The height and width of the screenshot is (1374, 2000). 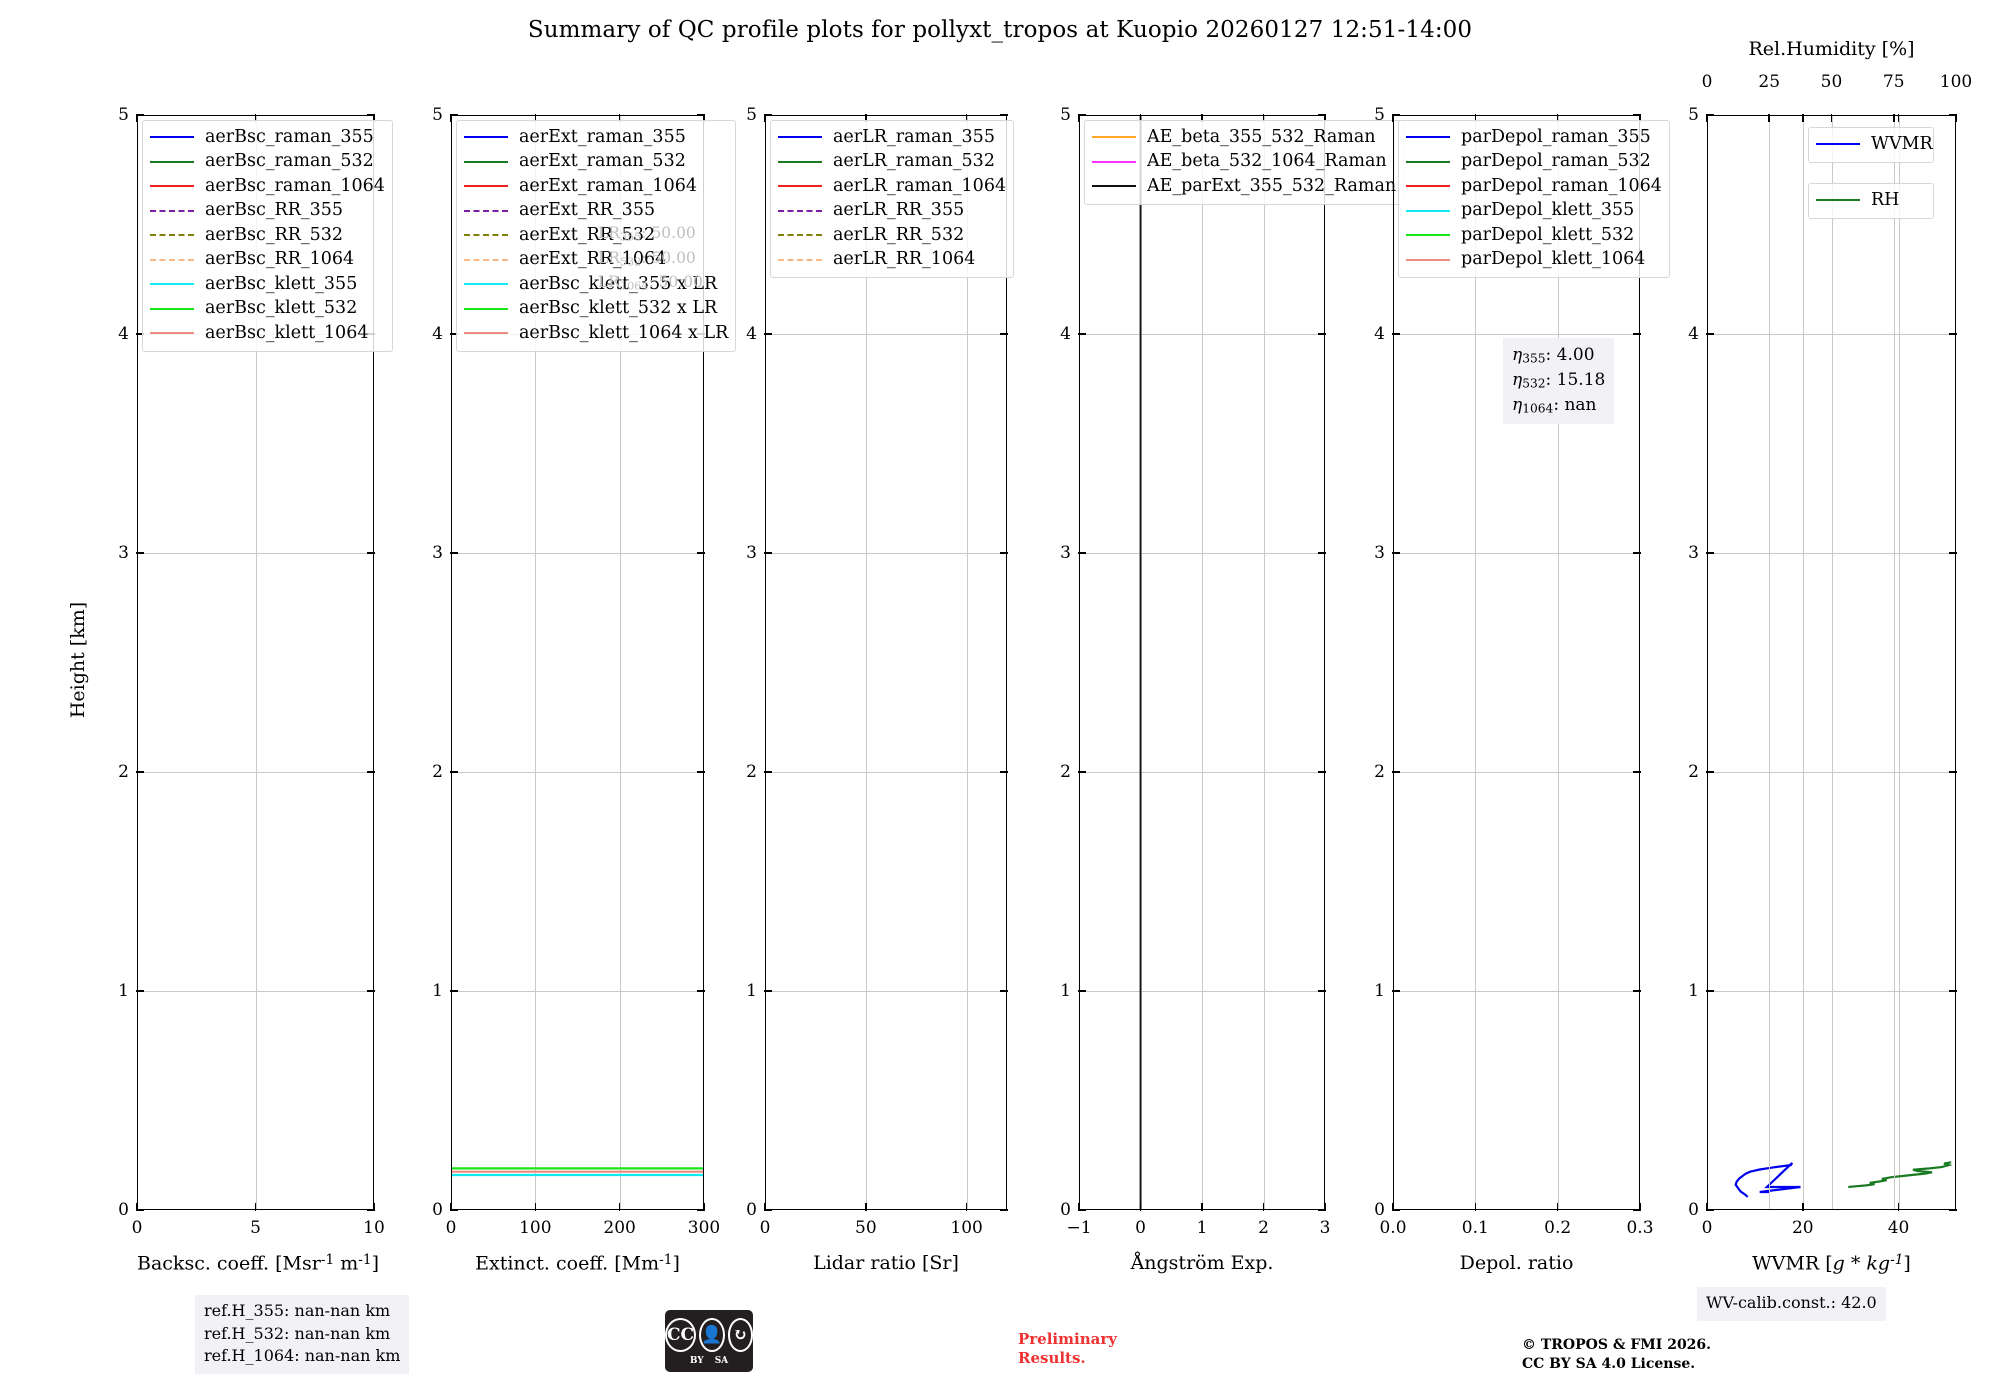 I want to click on legend-label: aerLR_raman_1064, so click(x=920, y=185).